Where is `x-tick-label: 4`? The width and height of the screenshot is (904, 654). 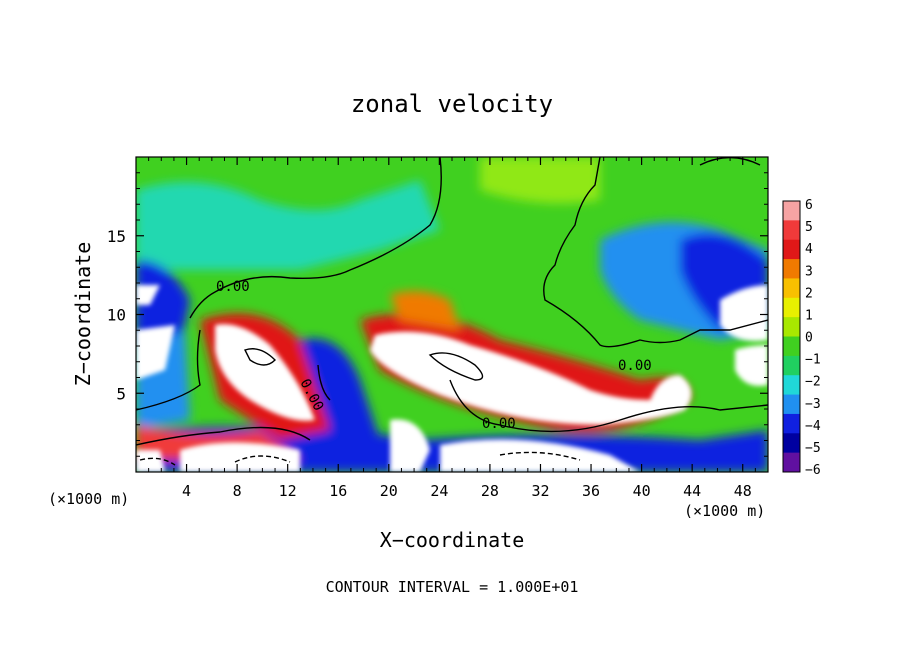
x-tick-label: 4 is located at coordinates (186, 491).